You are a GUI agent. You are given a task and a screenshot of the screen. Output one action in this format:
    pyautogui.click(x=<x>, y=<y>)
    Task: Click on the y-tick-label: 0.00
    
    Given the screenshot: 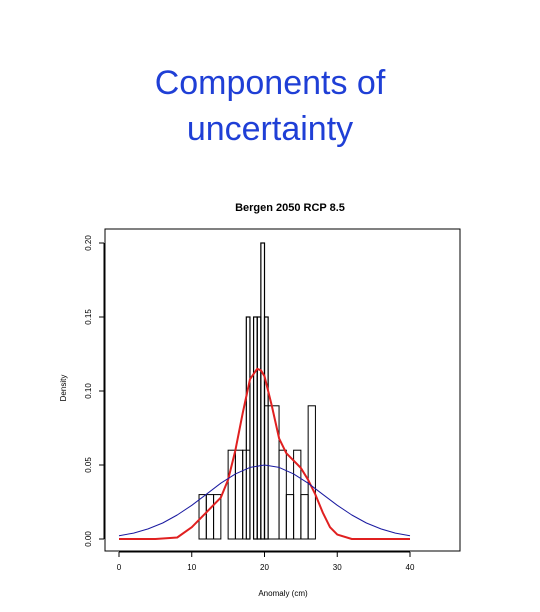 What is the action you would take?
    pyautogui.click(x=88, y=539)
    